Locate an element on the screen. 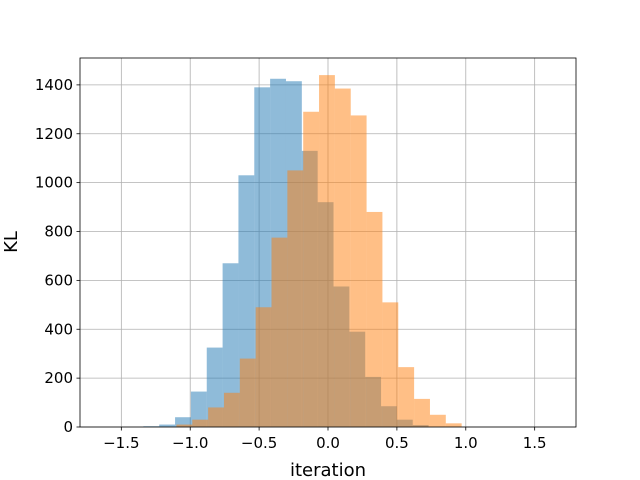 The width and height of the screenshot is (640, 480). y-tick-label: 1400 is located at coordinates (54, 85).